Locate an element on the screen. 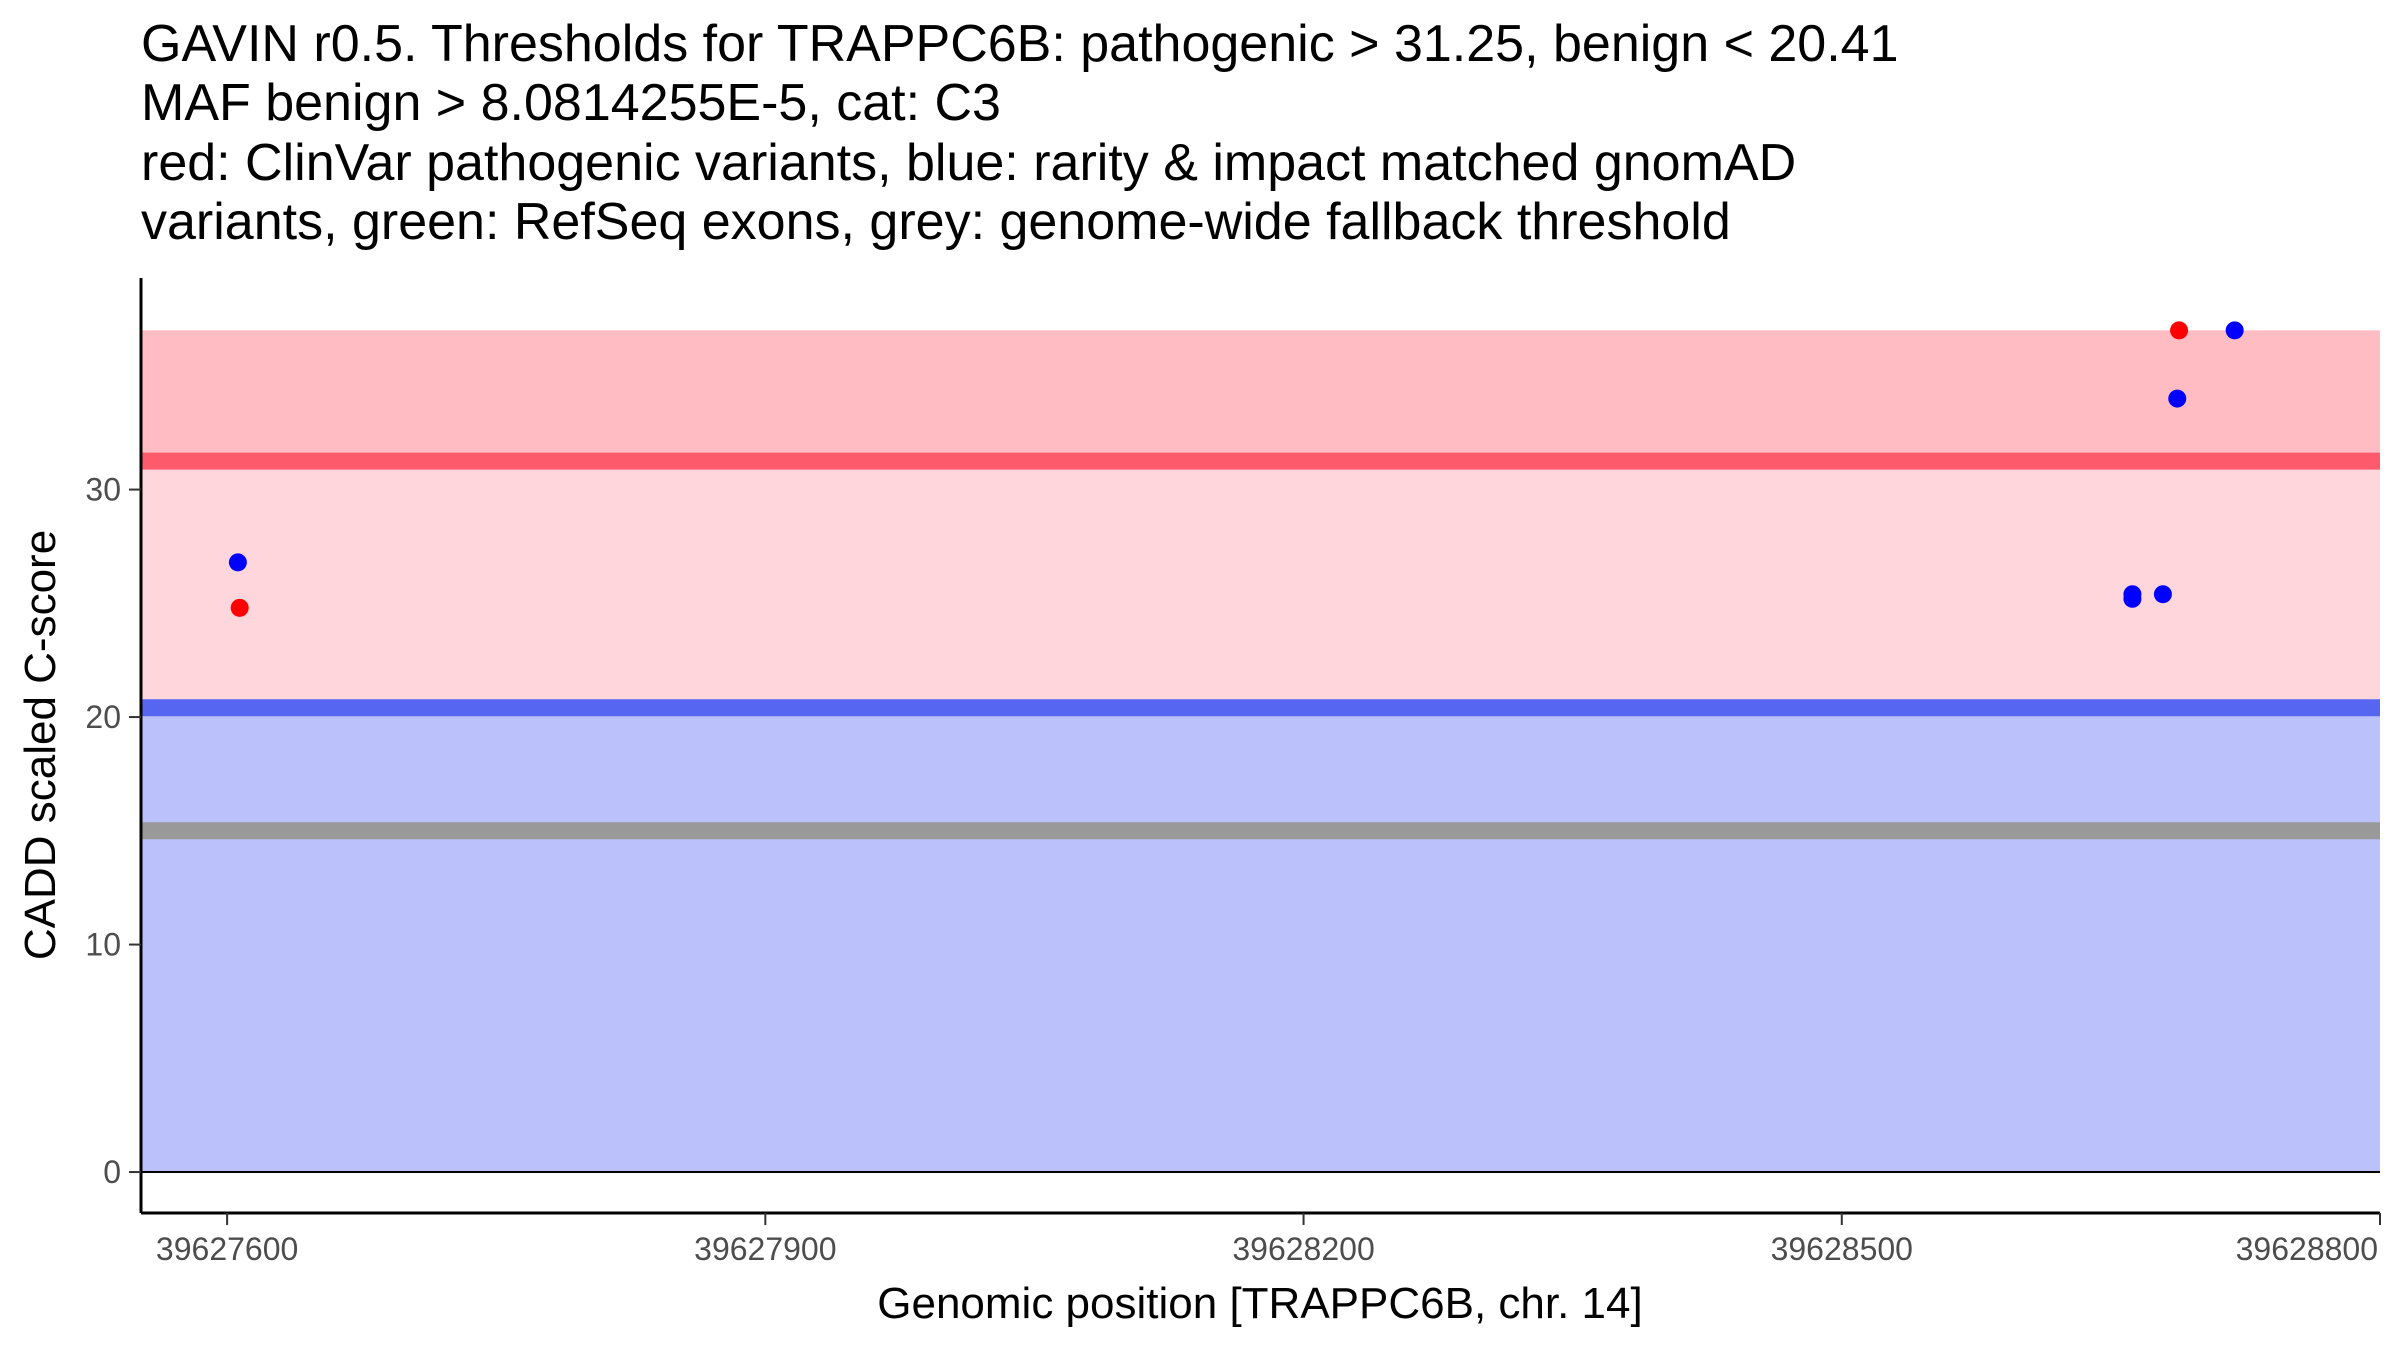 Image resolution: width=2400 pixels, height=1350 pixels. y-axis-ticks: 0 10 20 30 is located at coordinates (113, 831).